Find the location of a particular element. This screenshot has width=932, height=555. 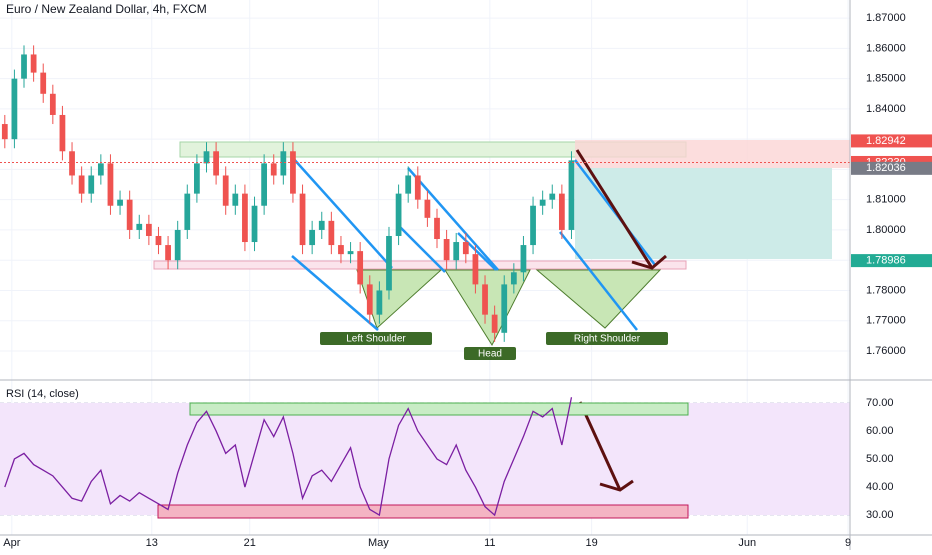

stop-zone is located at coordinates (712, 154).